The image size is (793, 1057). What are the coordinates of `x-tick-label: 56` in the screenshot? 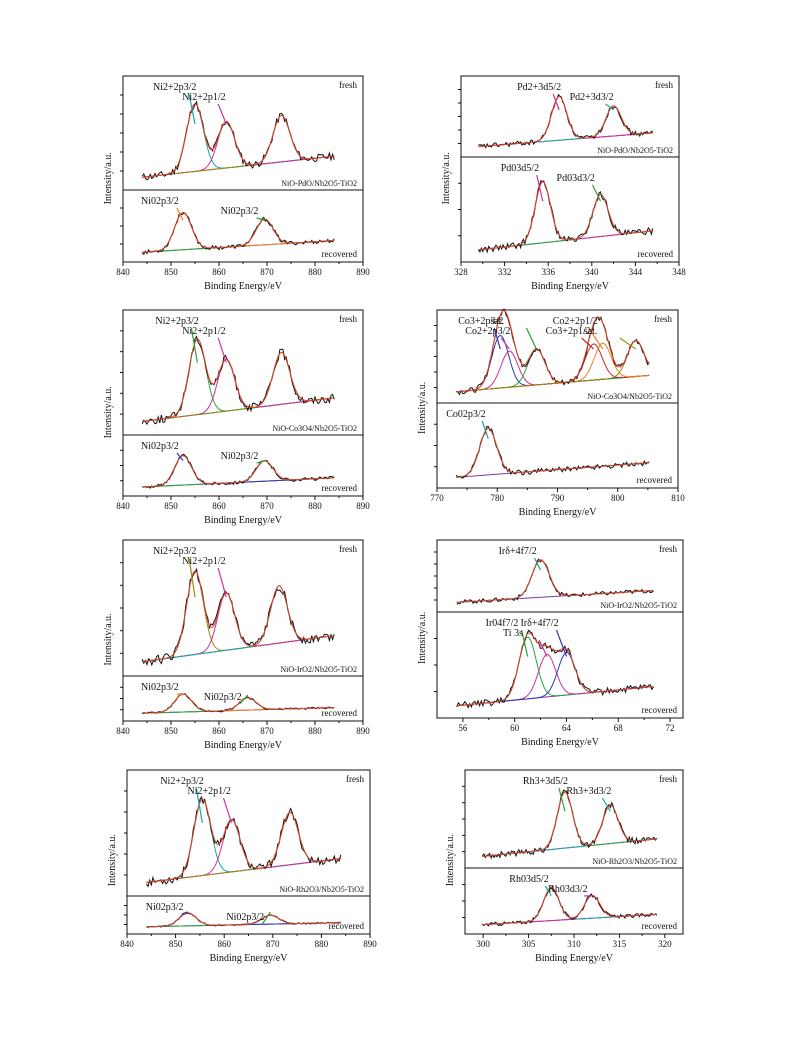 It's located at (463, 728).